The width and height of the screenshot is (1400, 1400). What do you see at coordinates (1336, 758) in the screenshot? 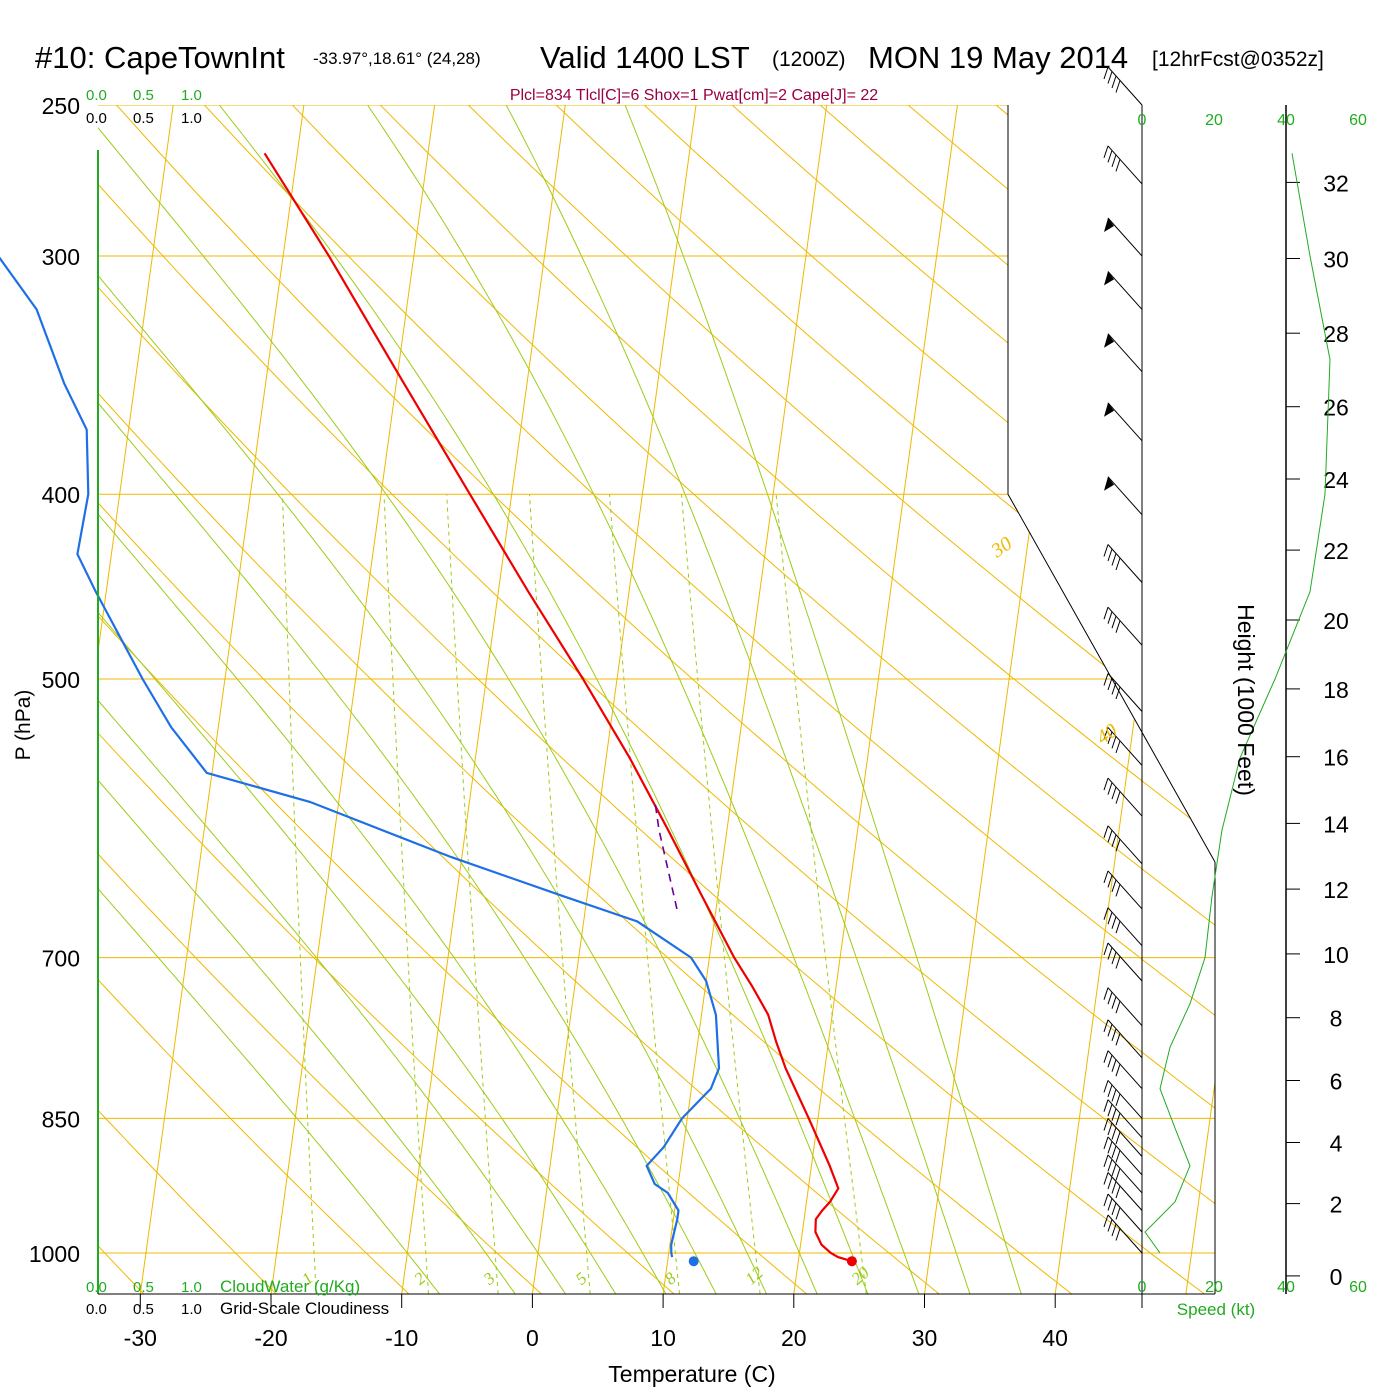
I see `height-tick-label: 16` at bounding box center [1336, 758].